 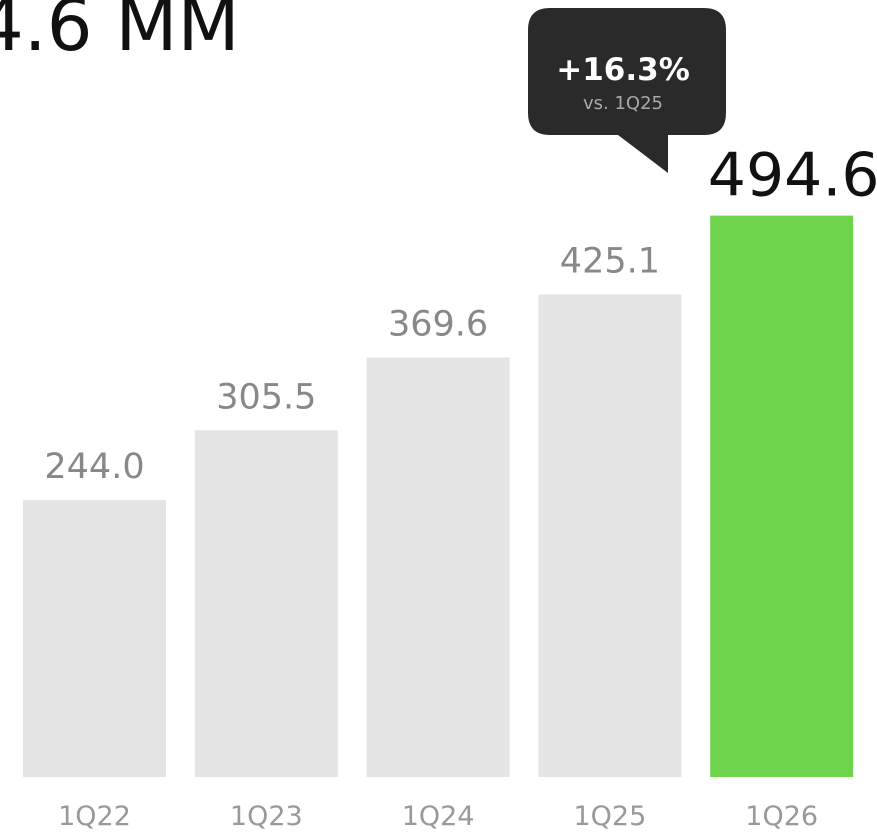 I want to click on x-tick-label: 1Q24, so click(x=438, y=816).